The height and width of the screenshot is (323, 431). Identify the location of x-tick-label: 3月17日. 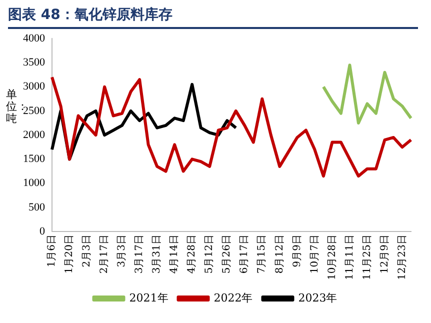
(140, 254).